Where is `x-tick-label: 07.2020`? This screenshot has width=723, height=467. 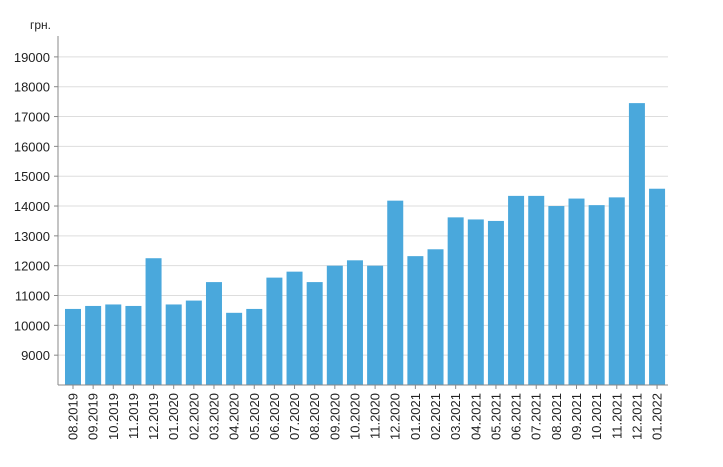
x-tick-label: 07.2020 is located at coordinates (294, 416).